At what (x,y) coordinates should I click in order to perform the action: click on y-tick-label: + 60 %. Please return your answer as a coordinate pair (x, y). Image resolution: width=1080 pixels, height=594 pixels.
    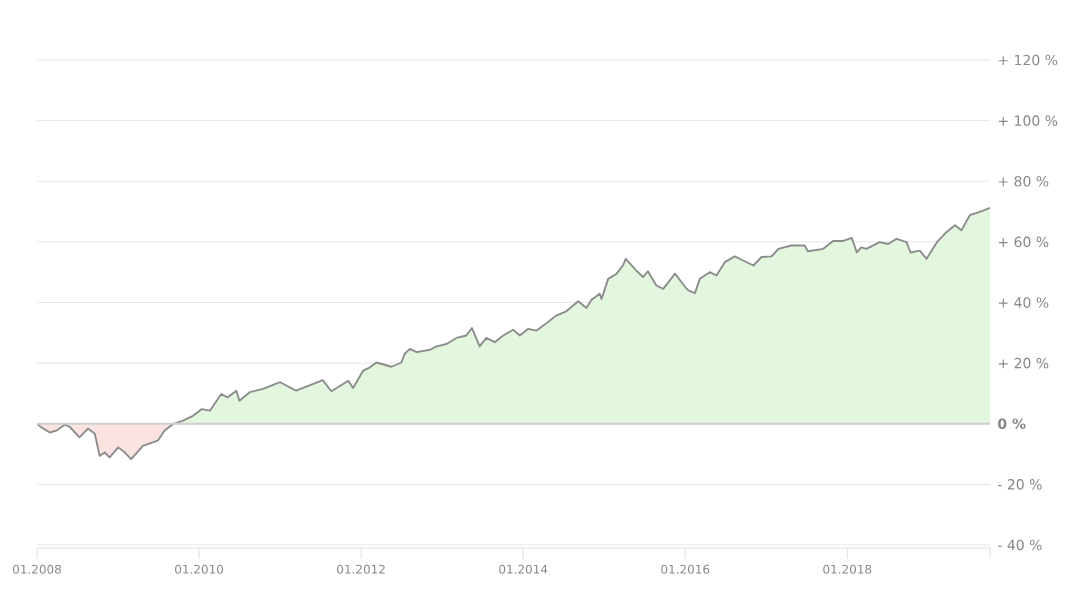
    Looking at the image, I should click on (1023, 242).